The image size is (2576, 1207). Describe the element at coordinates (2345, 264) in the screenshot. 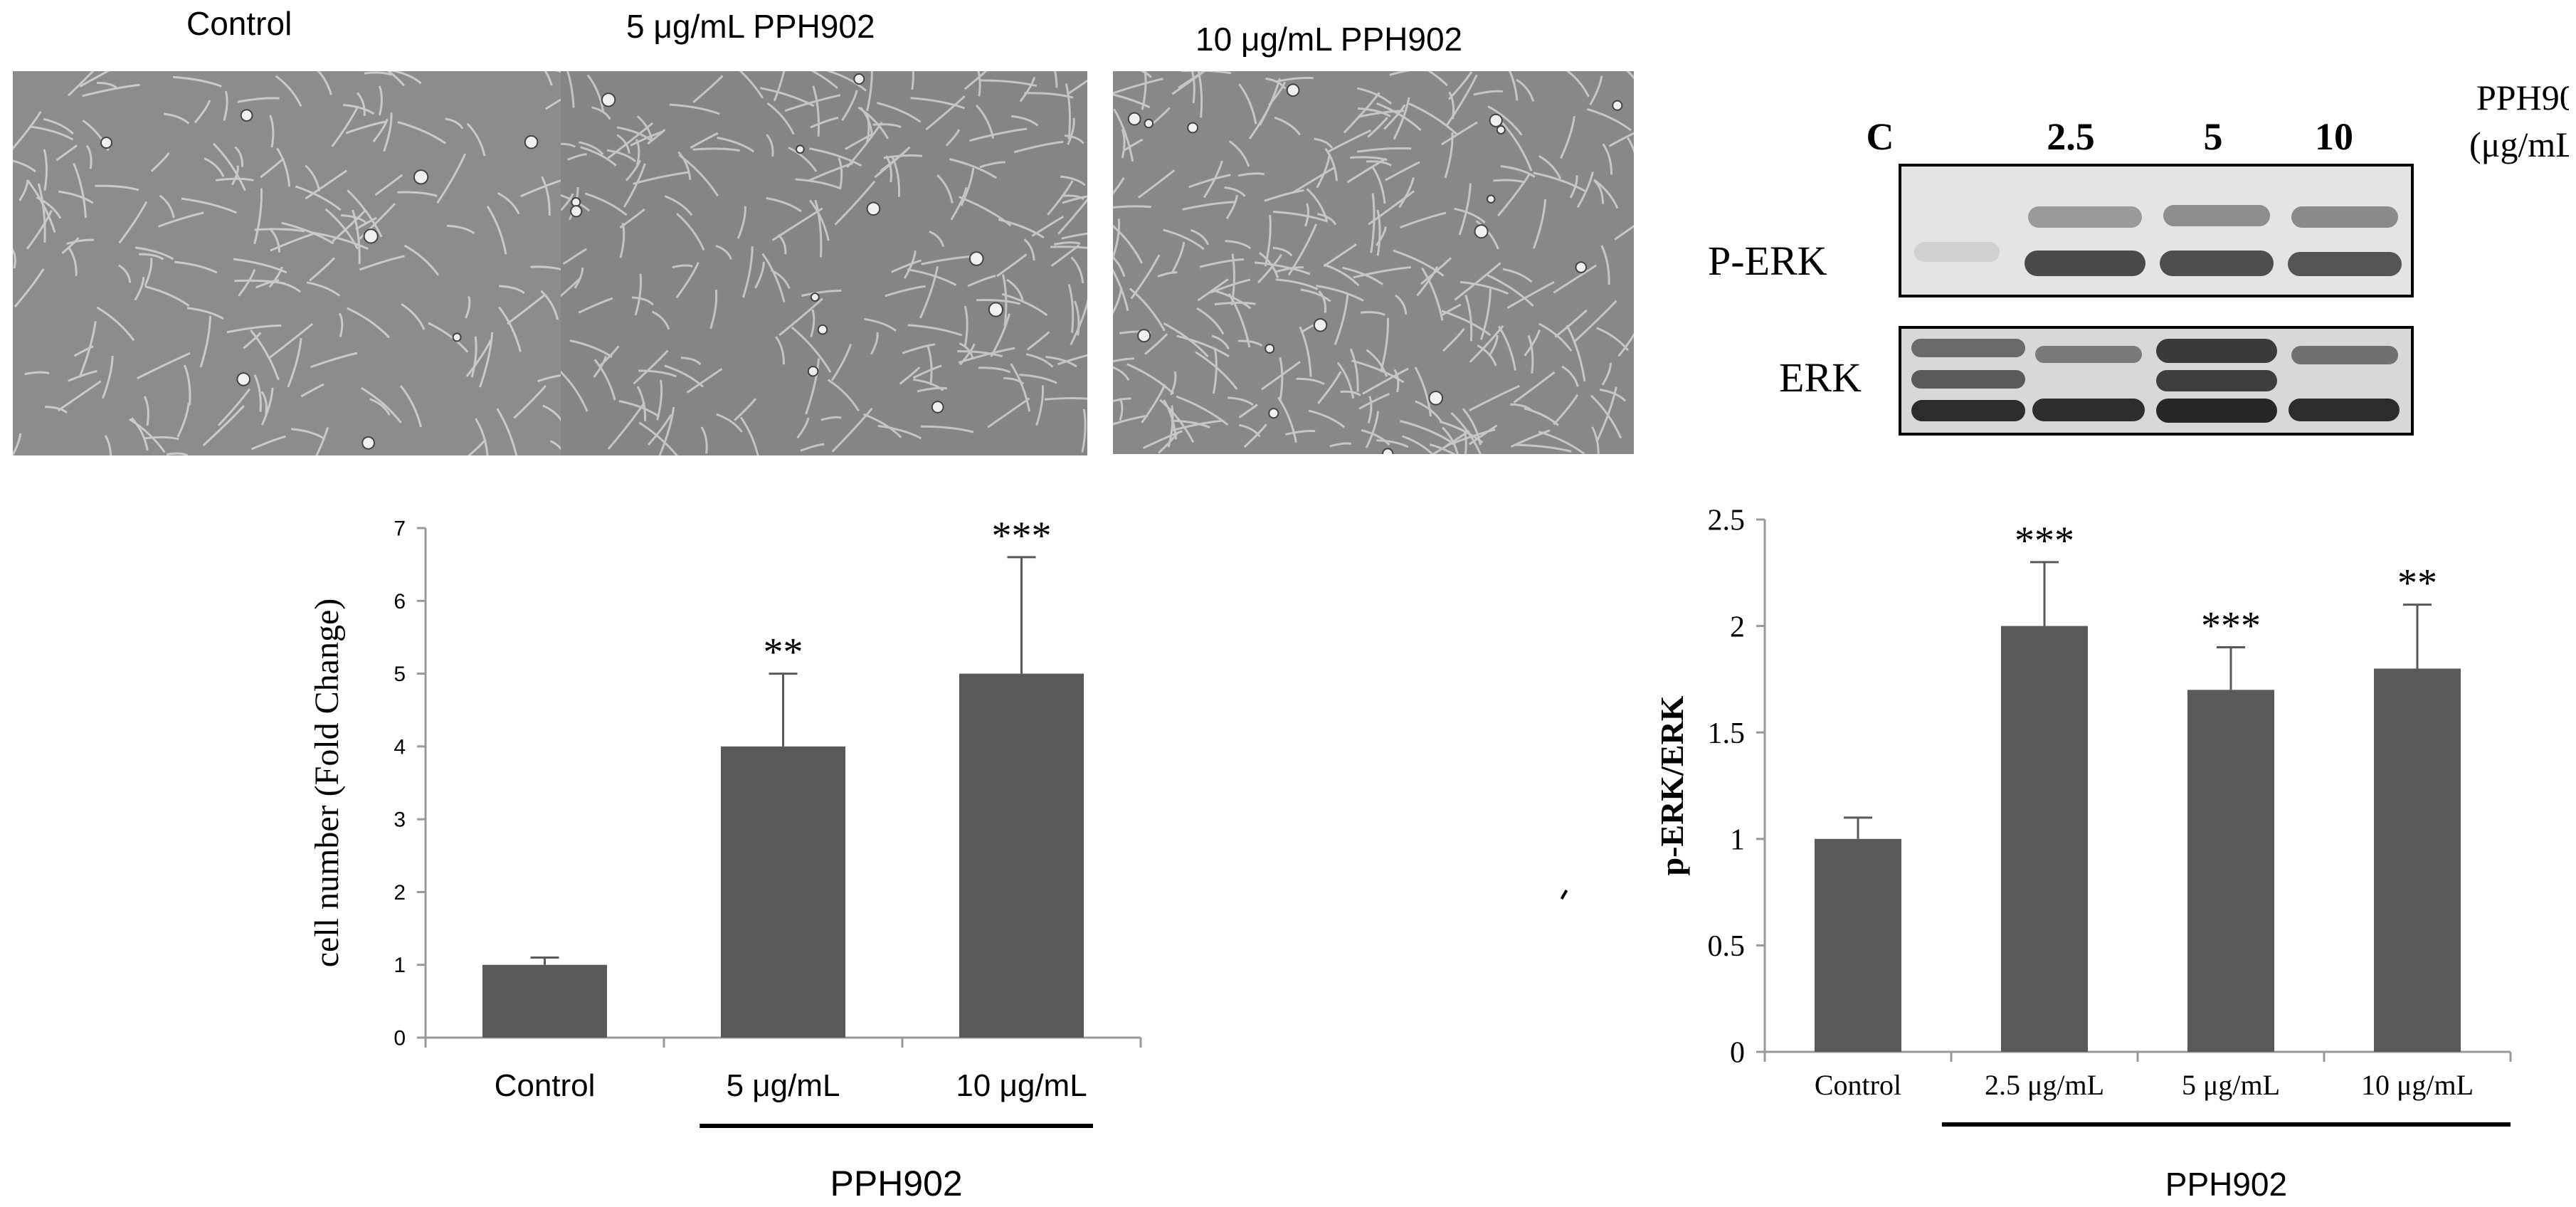

I see `blot-band-perk-10-lower` at that location.